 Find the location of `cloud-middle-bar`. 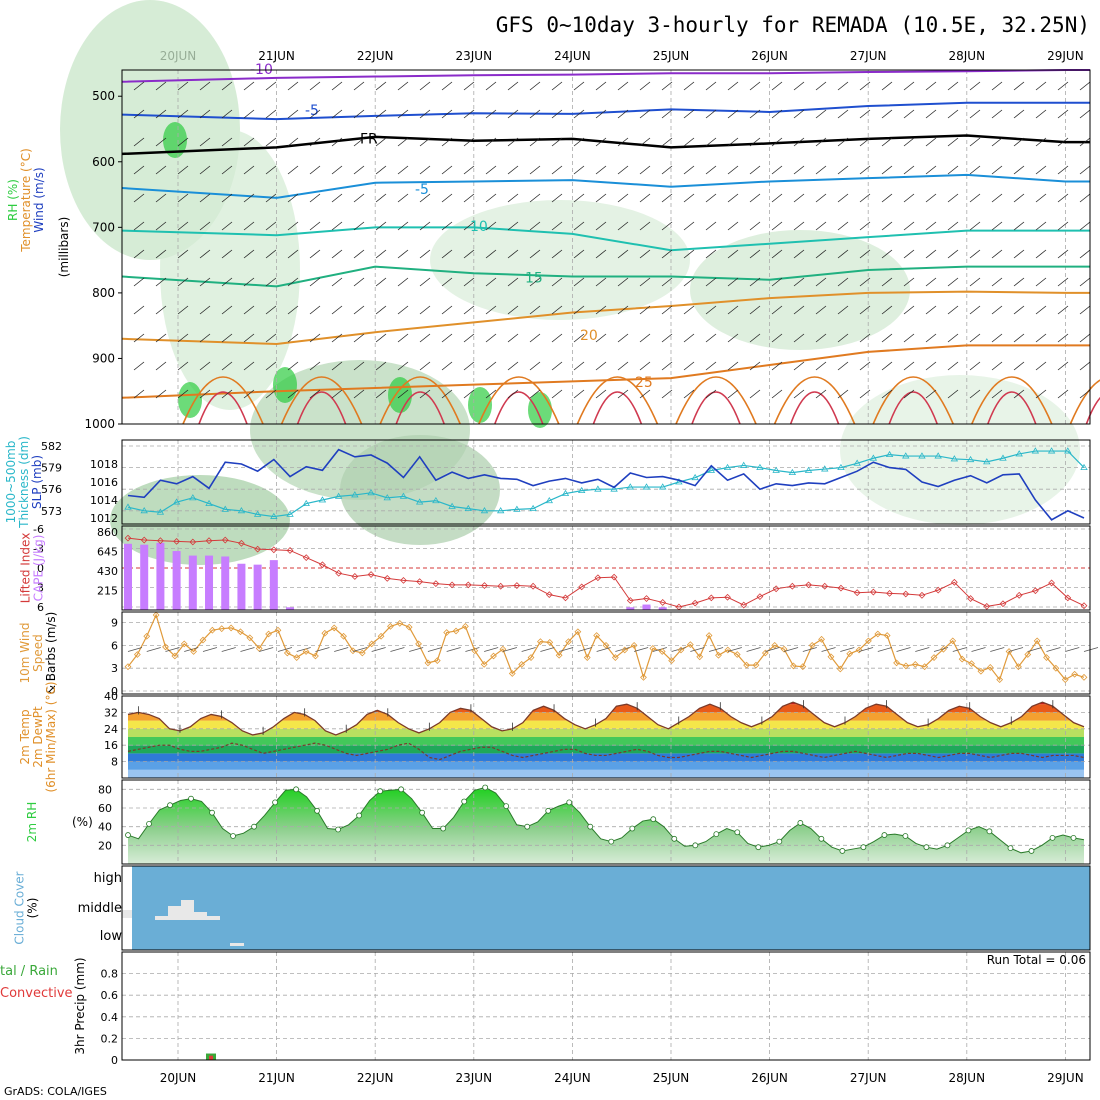

cloud-middle-bar is located at coordinates (174, 913).